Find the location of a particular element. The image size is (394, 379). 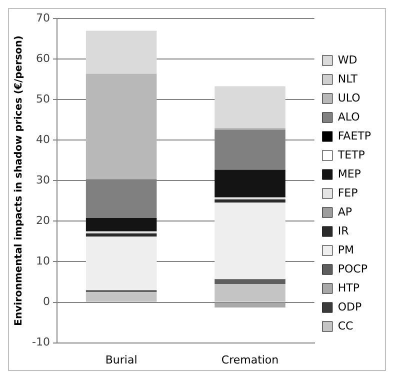

y-tick-label: 70 is located at coordinates (43, 17).